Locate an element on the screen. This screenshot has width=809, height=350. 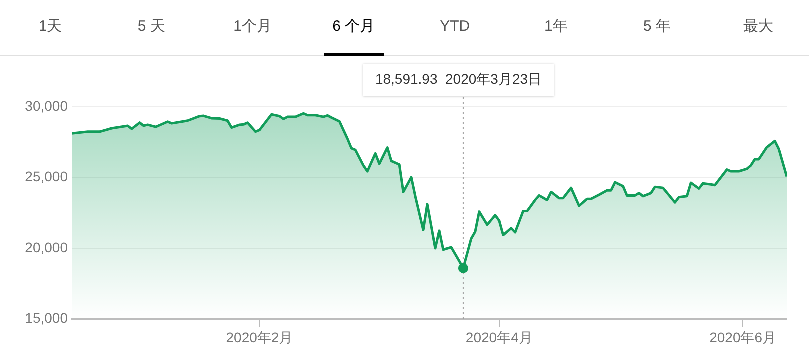
ref-line-label: 18,591.93 2020年3月23日 is located at coordinates (458, 78).